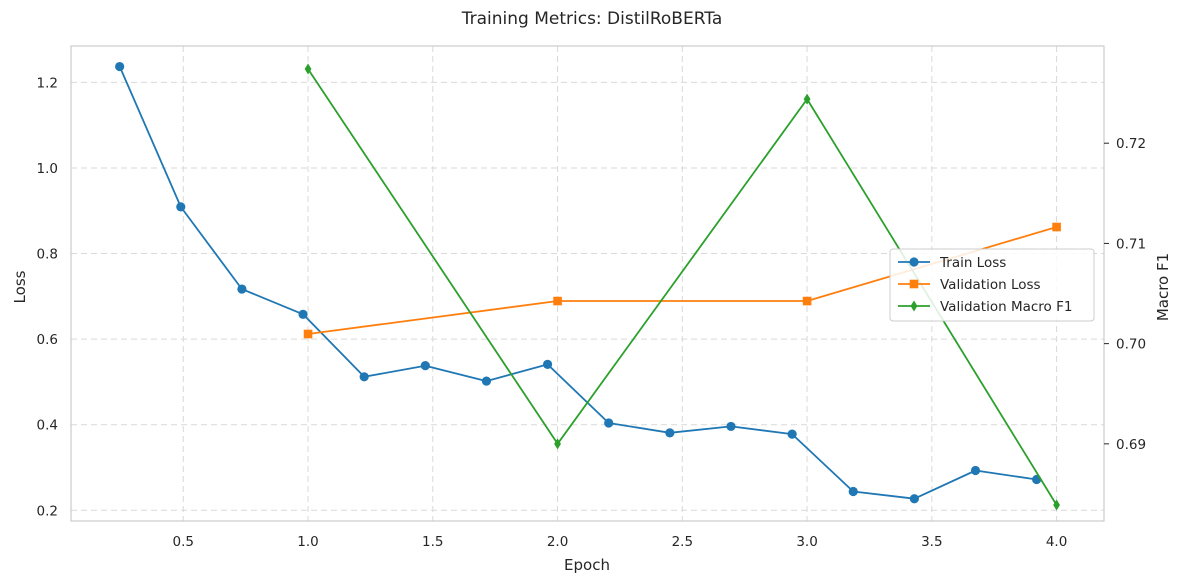 The height and width of the screenshot is (584, 1184). Describe the element at coordinates (931, 542) in the screenshot. I see `x-tick-label: 3.5` at that location.